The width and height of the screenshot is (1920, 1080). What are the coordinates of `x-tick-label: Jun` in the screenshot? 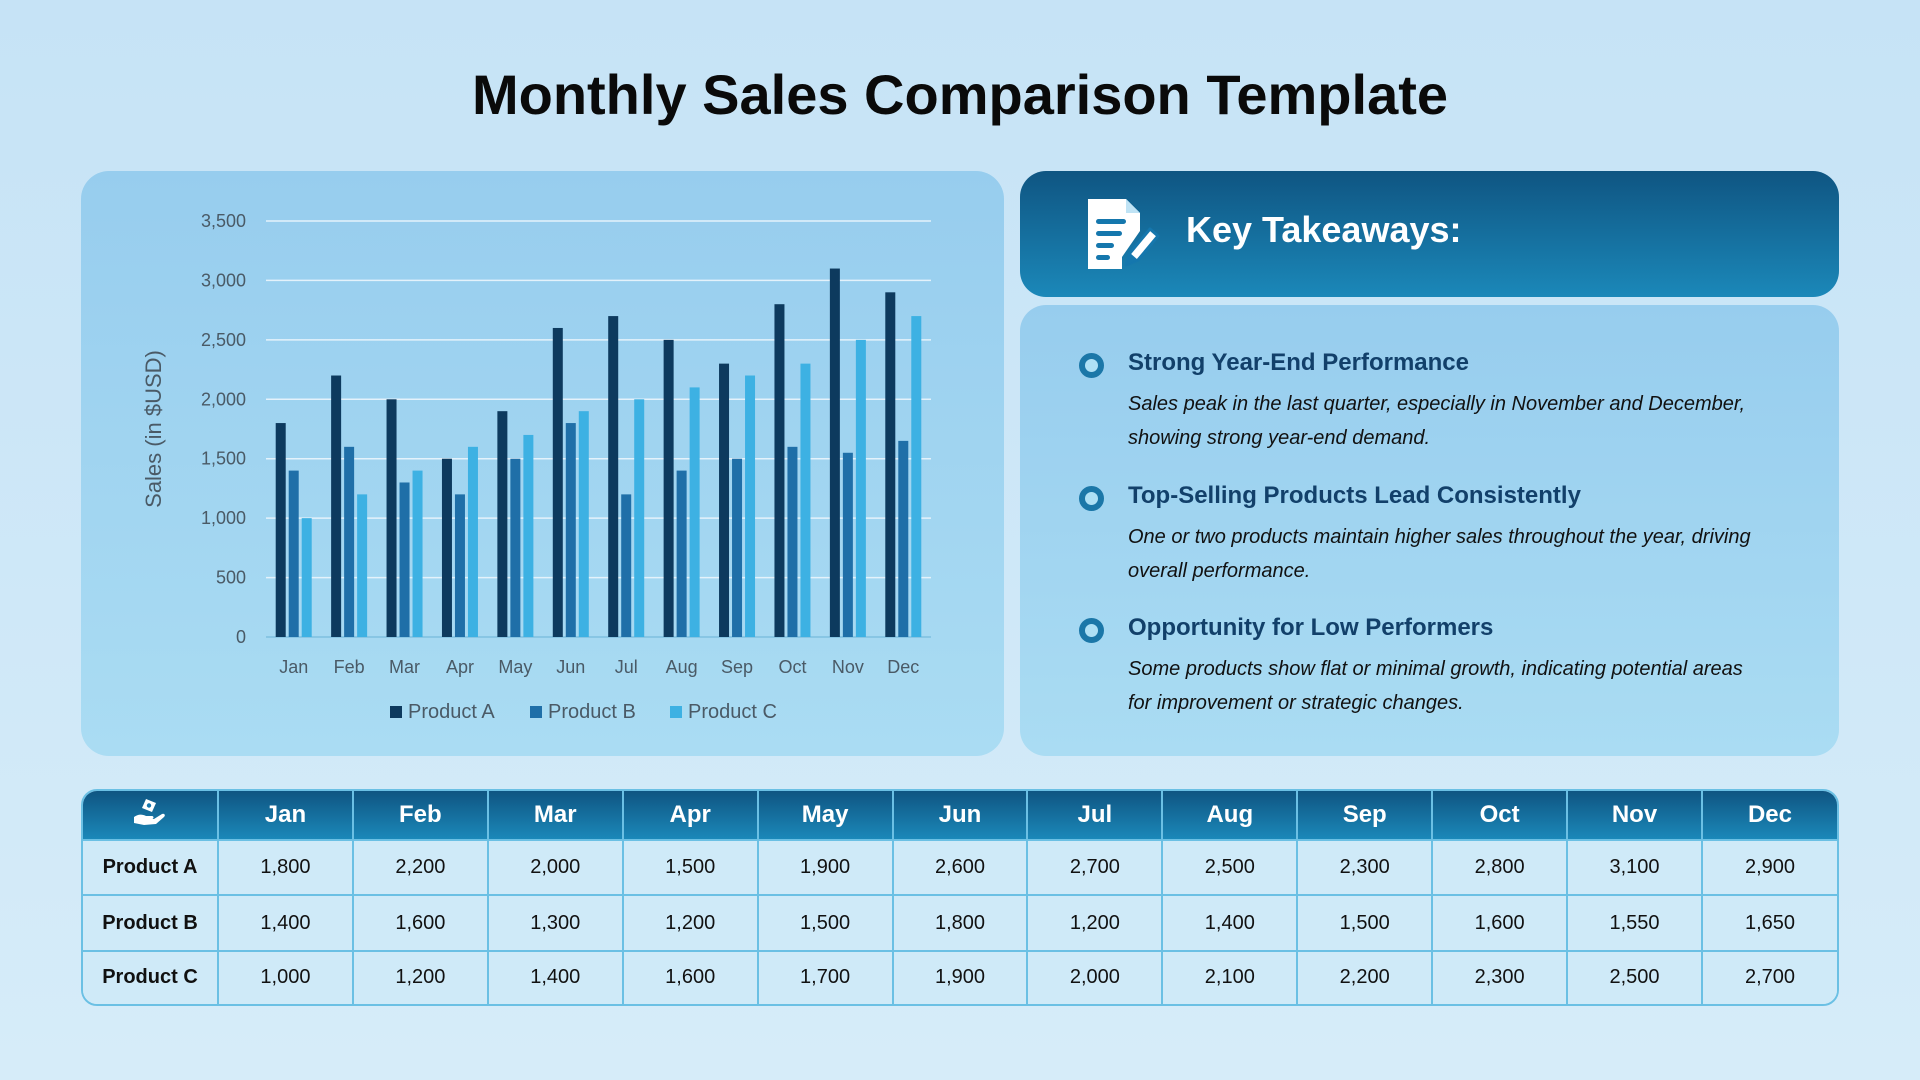 It's located at (570, 667).